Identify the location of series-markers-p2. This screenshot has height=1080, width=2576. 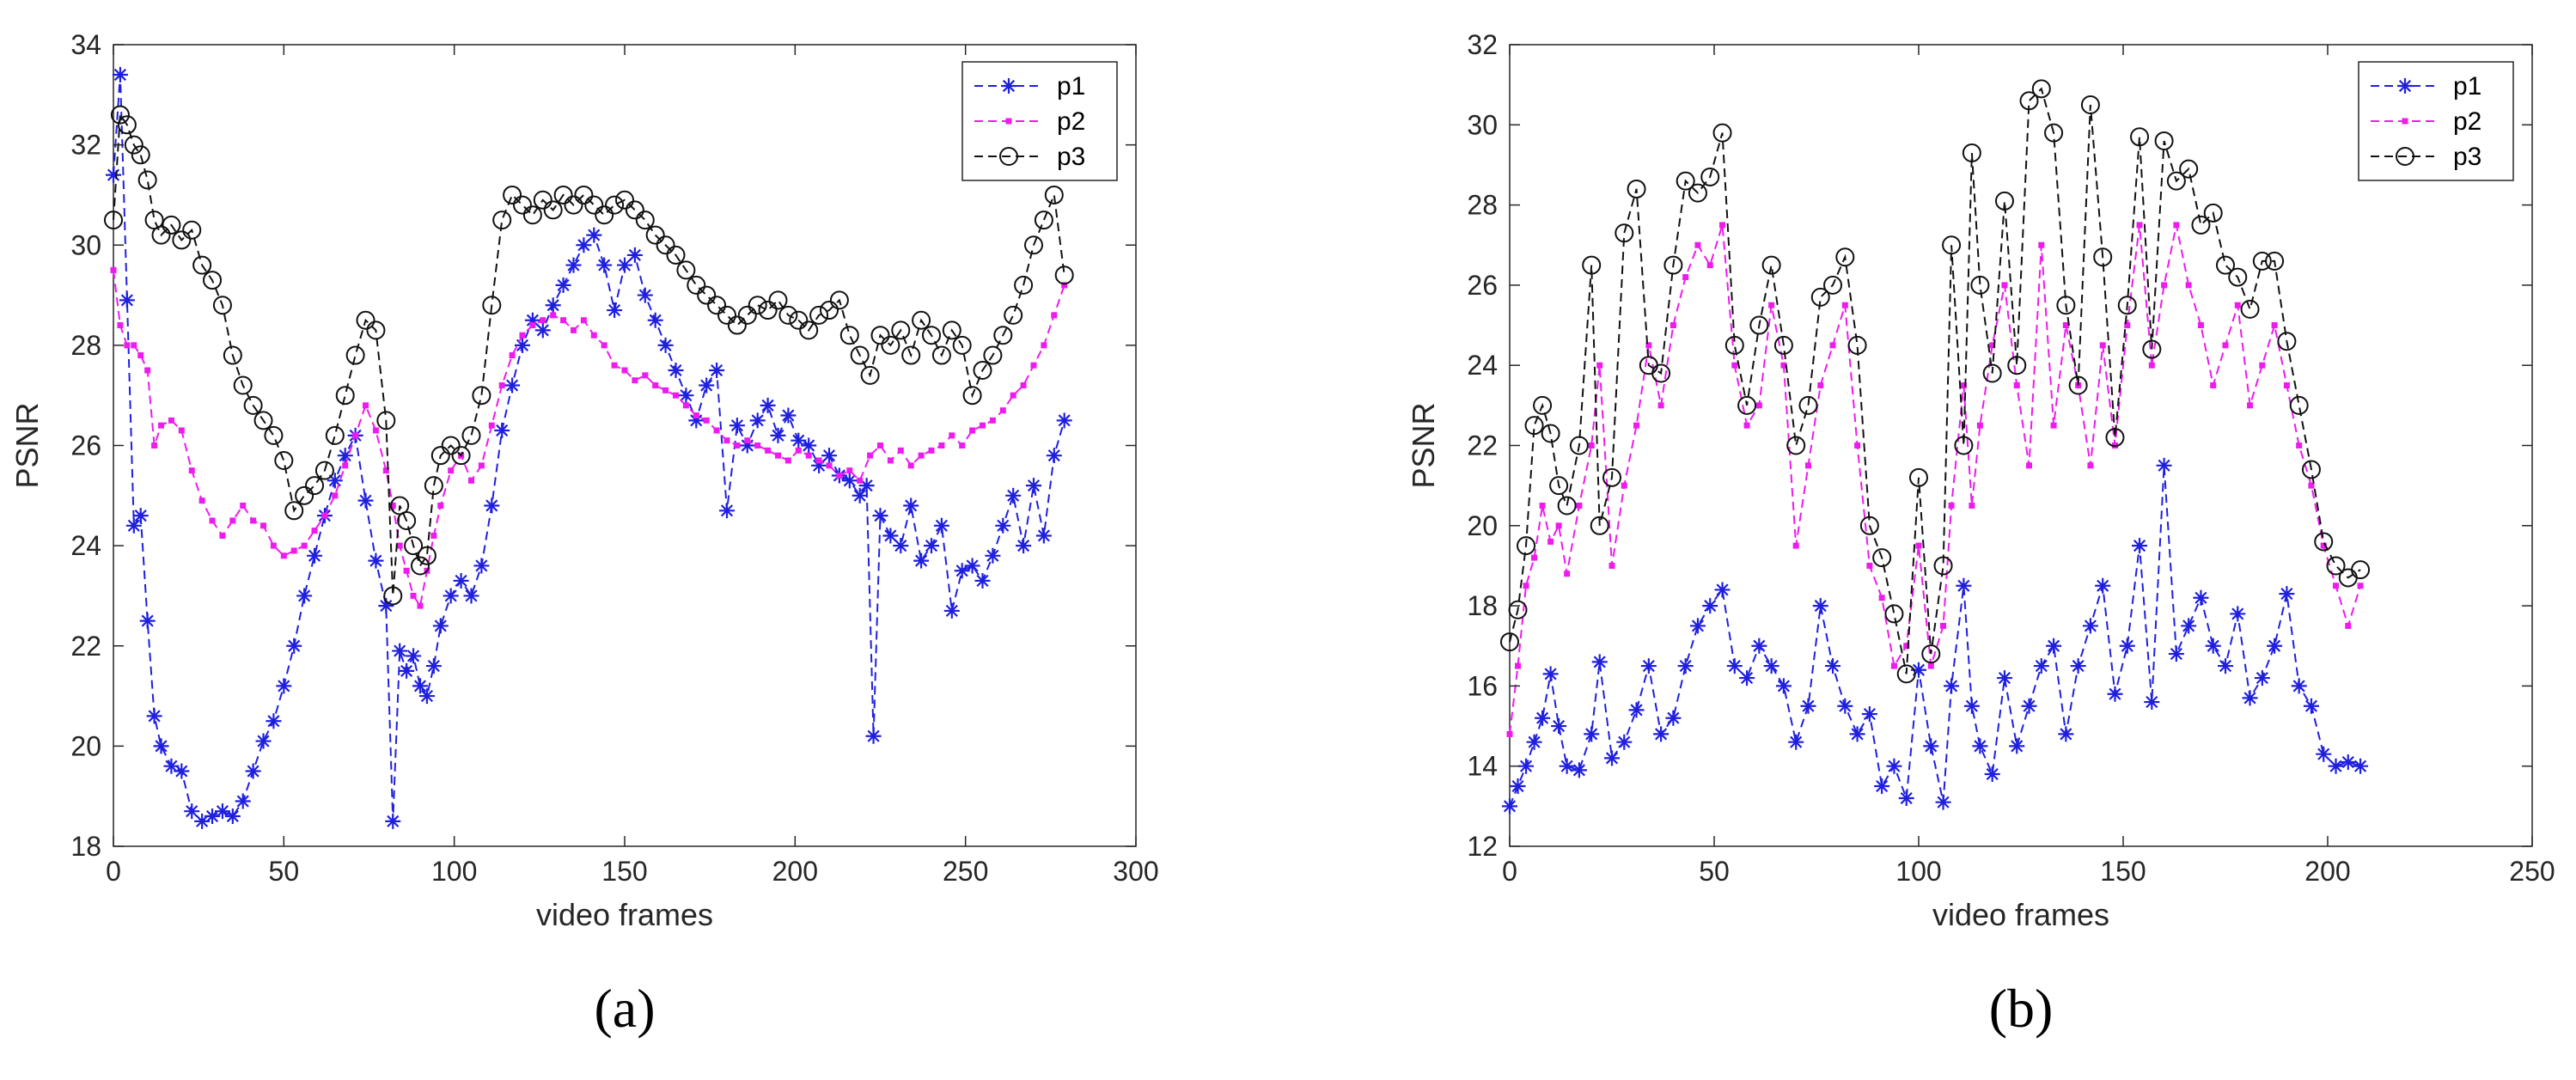
(589, 437).